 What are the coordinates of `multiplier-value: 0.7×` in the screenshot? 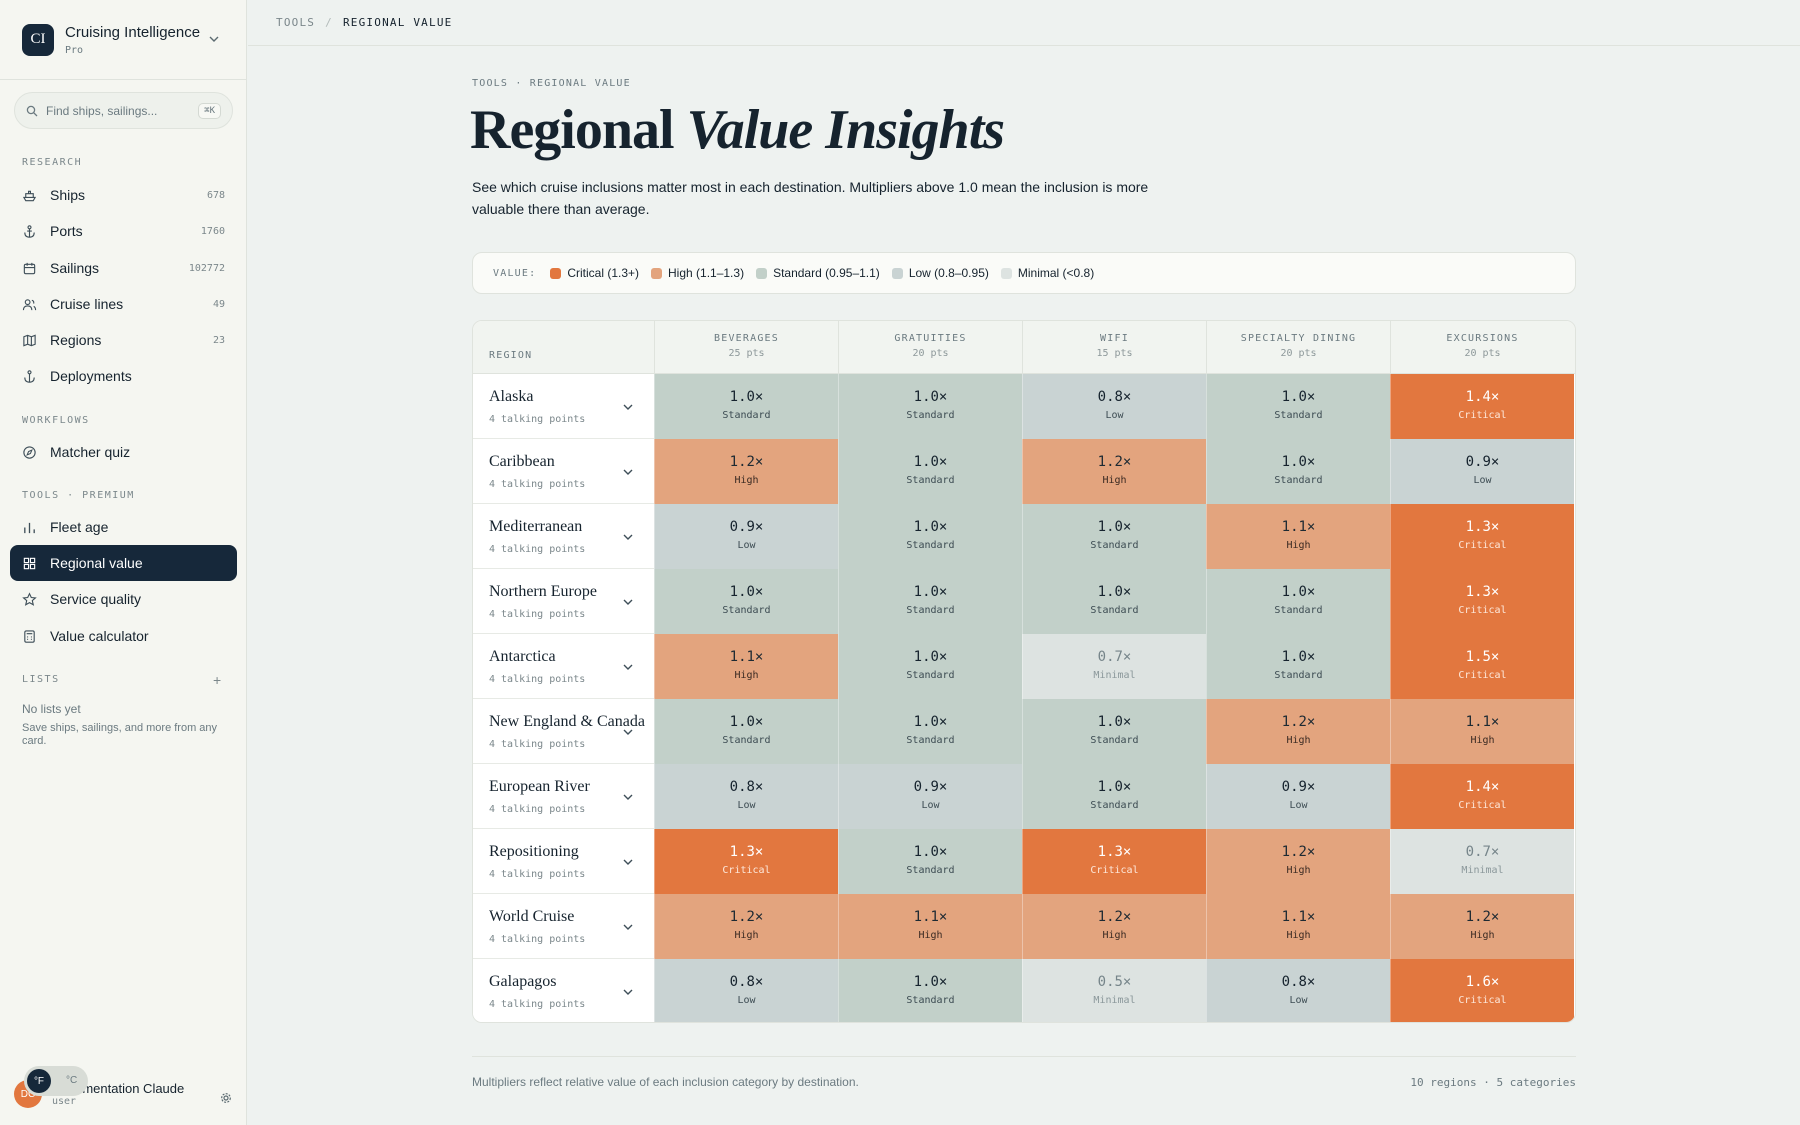 It's located at (1114, 657).